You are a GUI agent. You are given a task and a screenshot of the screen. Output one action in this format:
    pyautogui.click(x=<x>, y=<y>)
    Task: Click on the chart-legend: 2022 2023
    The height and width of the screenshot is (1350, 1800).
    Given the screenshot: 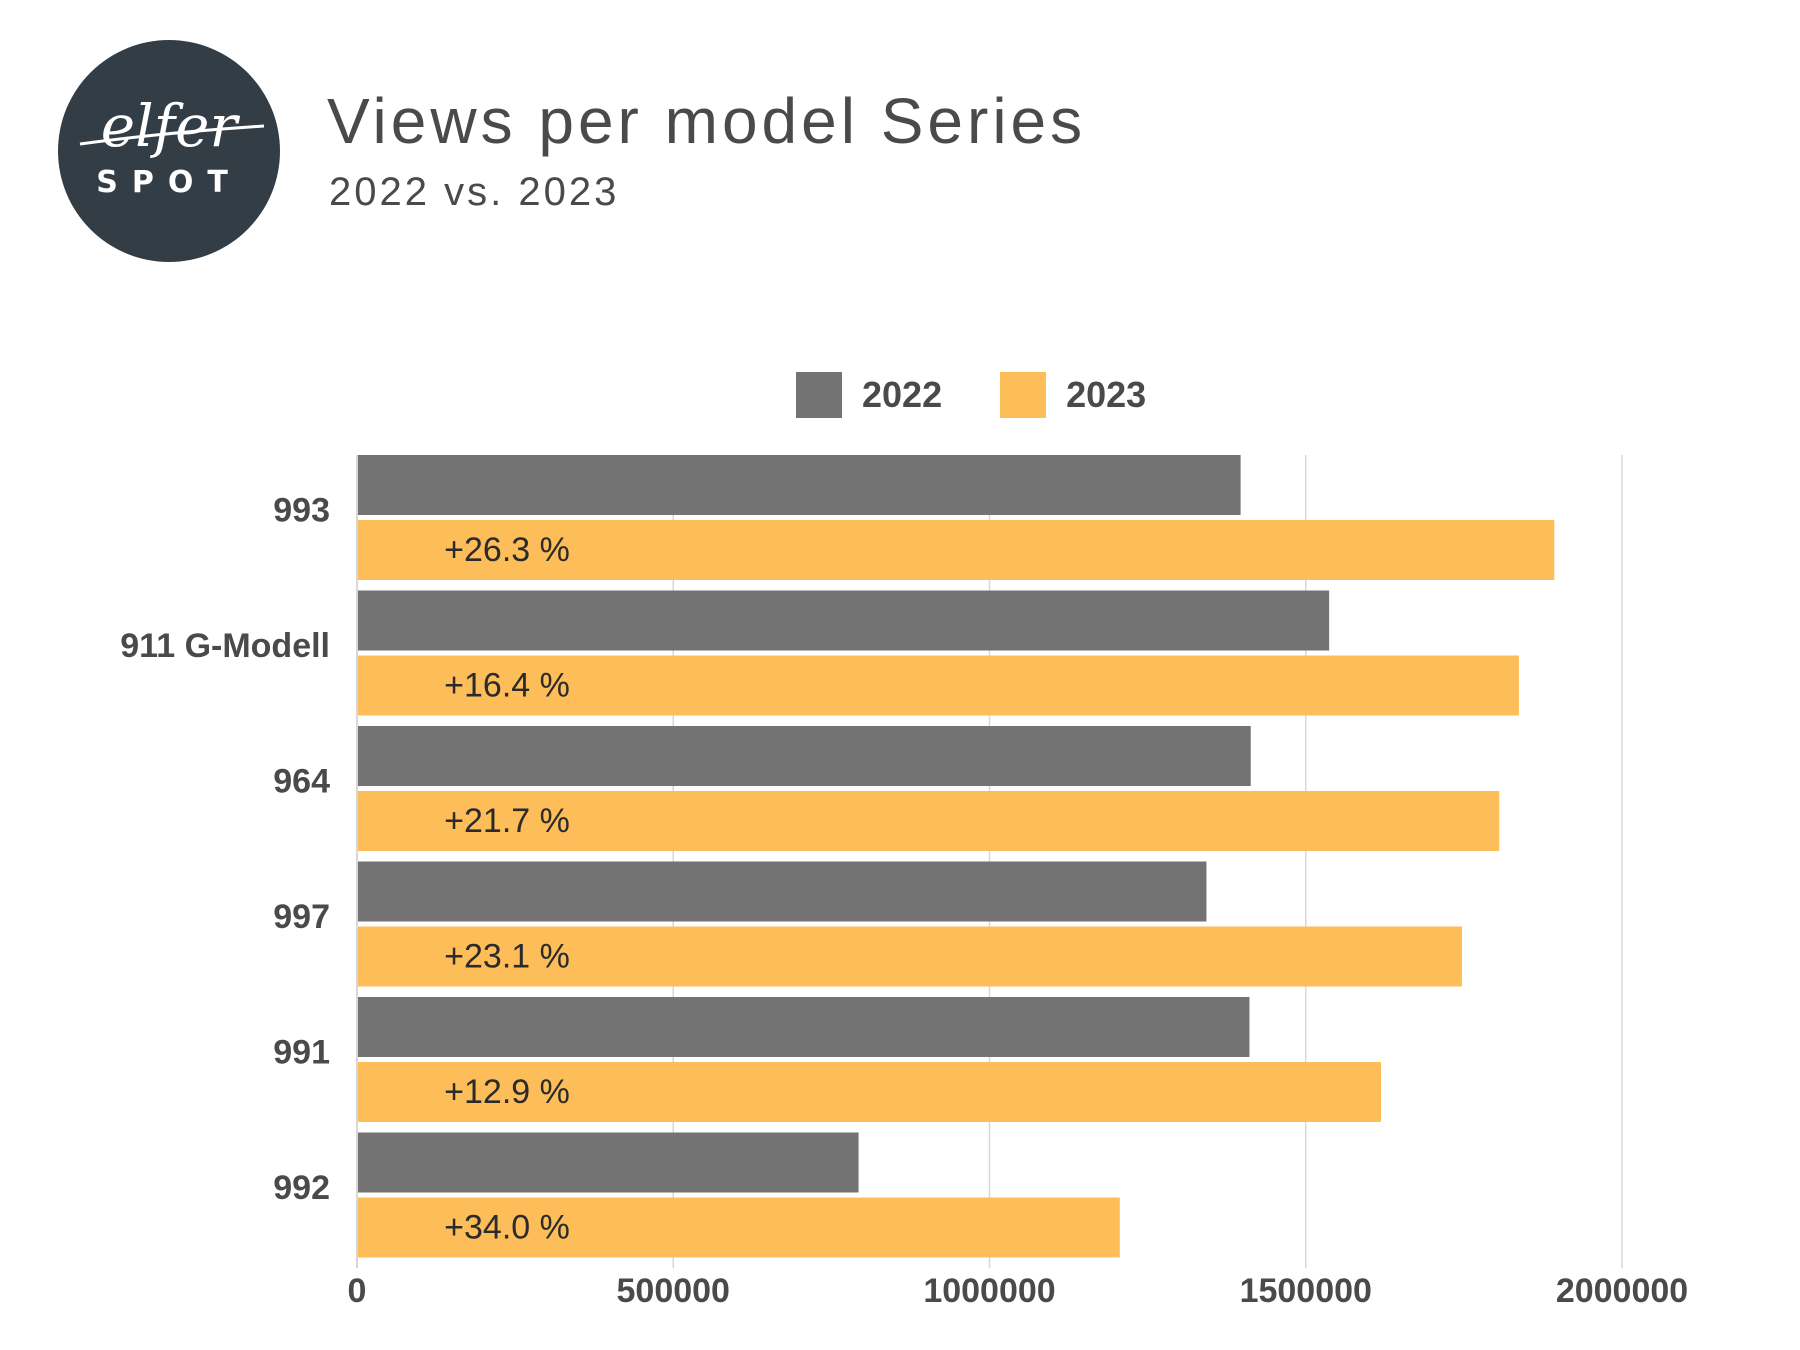 What is the action you would take?
    pyautogui.click(x=1000, y=395)
    